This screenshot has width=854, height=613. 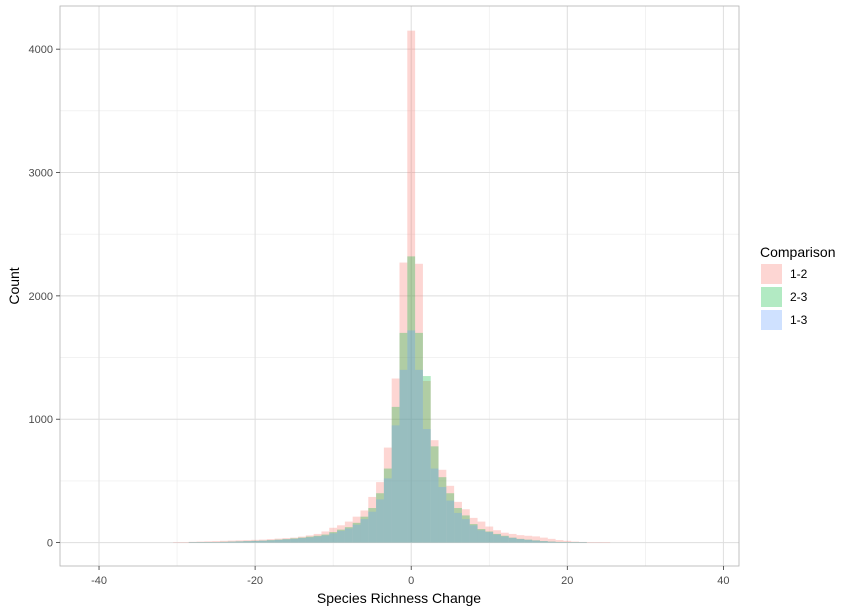 I want to click on legend: Comparison 1-2 2-3 1-3, so click(x=797, y=287).